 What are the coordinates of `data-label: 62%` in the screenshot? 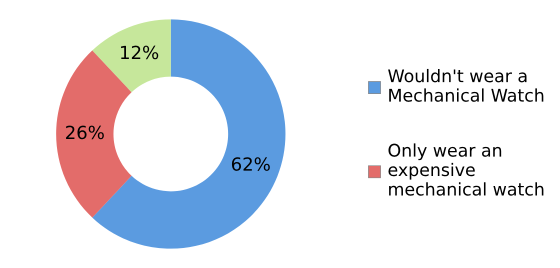 It's located at (251, 164).